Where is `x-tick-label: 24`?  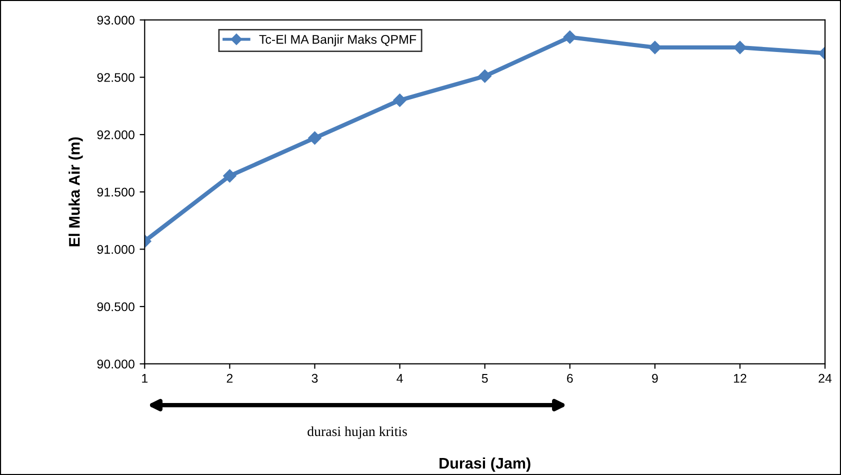 x-tick-label: 24 is located at coordinates (825, 378).